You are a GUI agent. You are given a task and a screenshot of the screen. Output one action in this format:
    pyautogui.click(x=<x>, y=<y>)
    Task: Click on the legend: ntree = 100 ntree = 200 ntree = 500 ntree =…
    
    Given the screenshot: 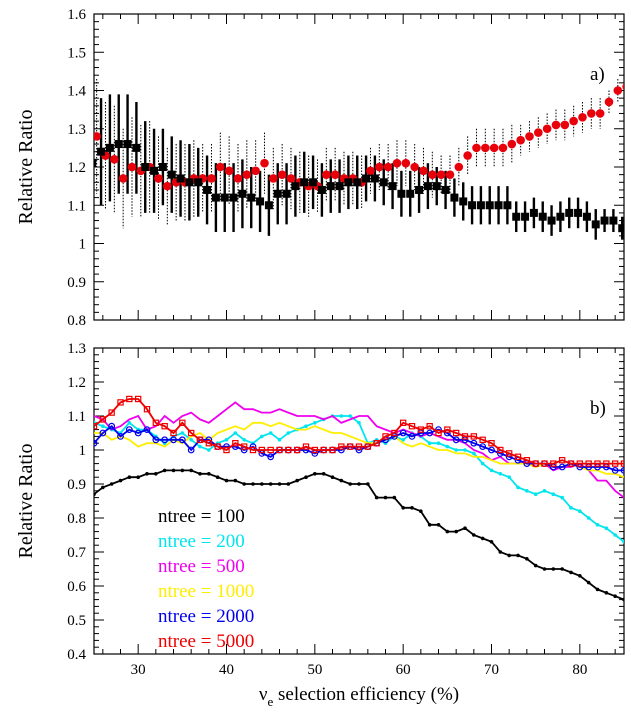 What is the action you would take?
    pyautogui.click(x=206, y=579)
    